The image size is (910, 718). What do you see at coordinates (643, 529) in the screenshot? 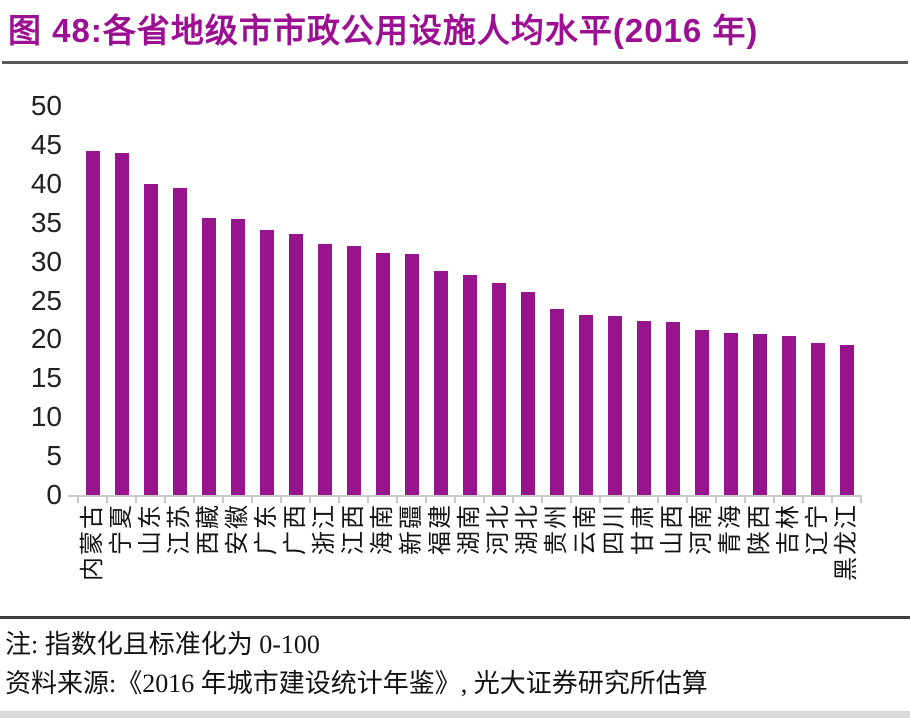
I see `x-axis-label-甘肃: 甘肃` at bounding box center [643, 529].